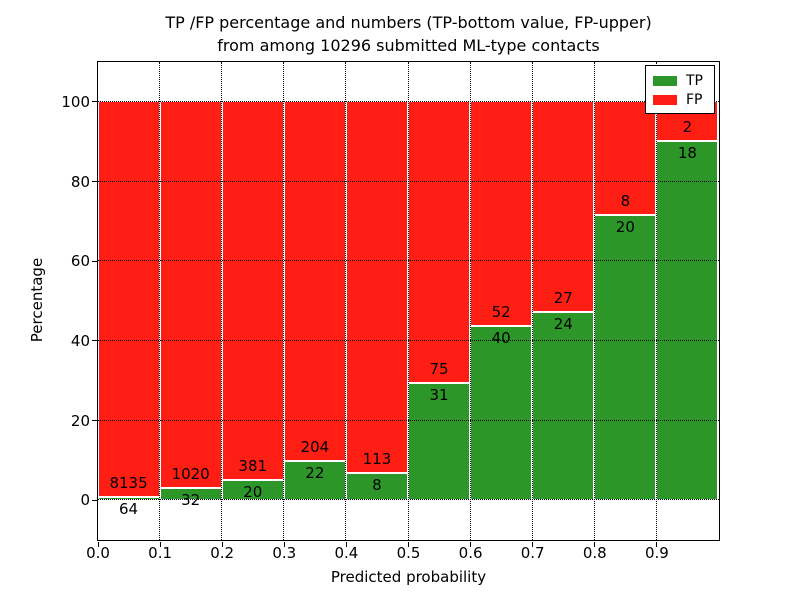 The height and width of the screenshot is (600, 800). What do you see at coordinates (75, 101) in the screenshot?
I see `y-tick-label: 100` at bounding box center [75, 101].